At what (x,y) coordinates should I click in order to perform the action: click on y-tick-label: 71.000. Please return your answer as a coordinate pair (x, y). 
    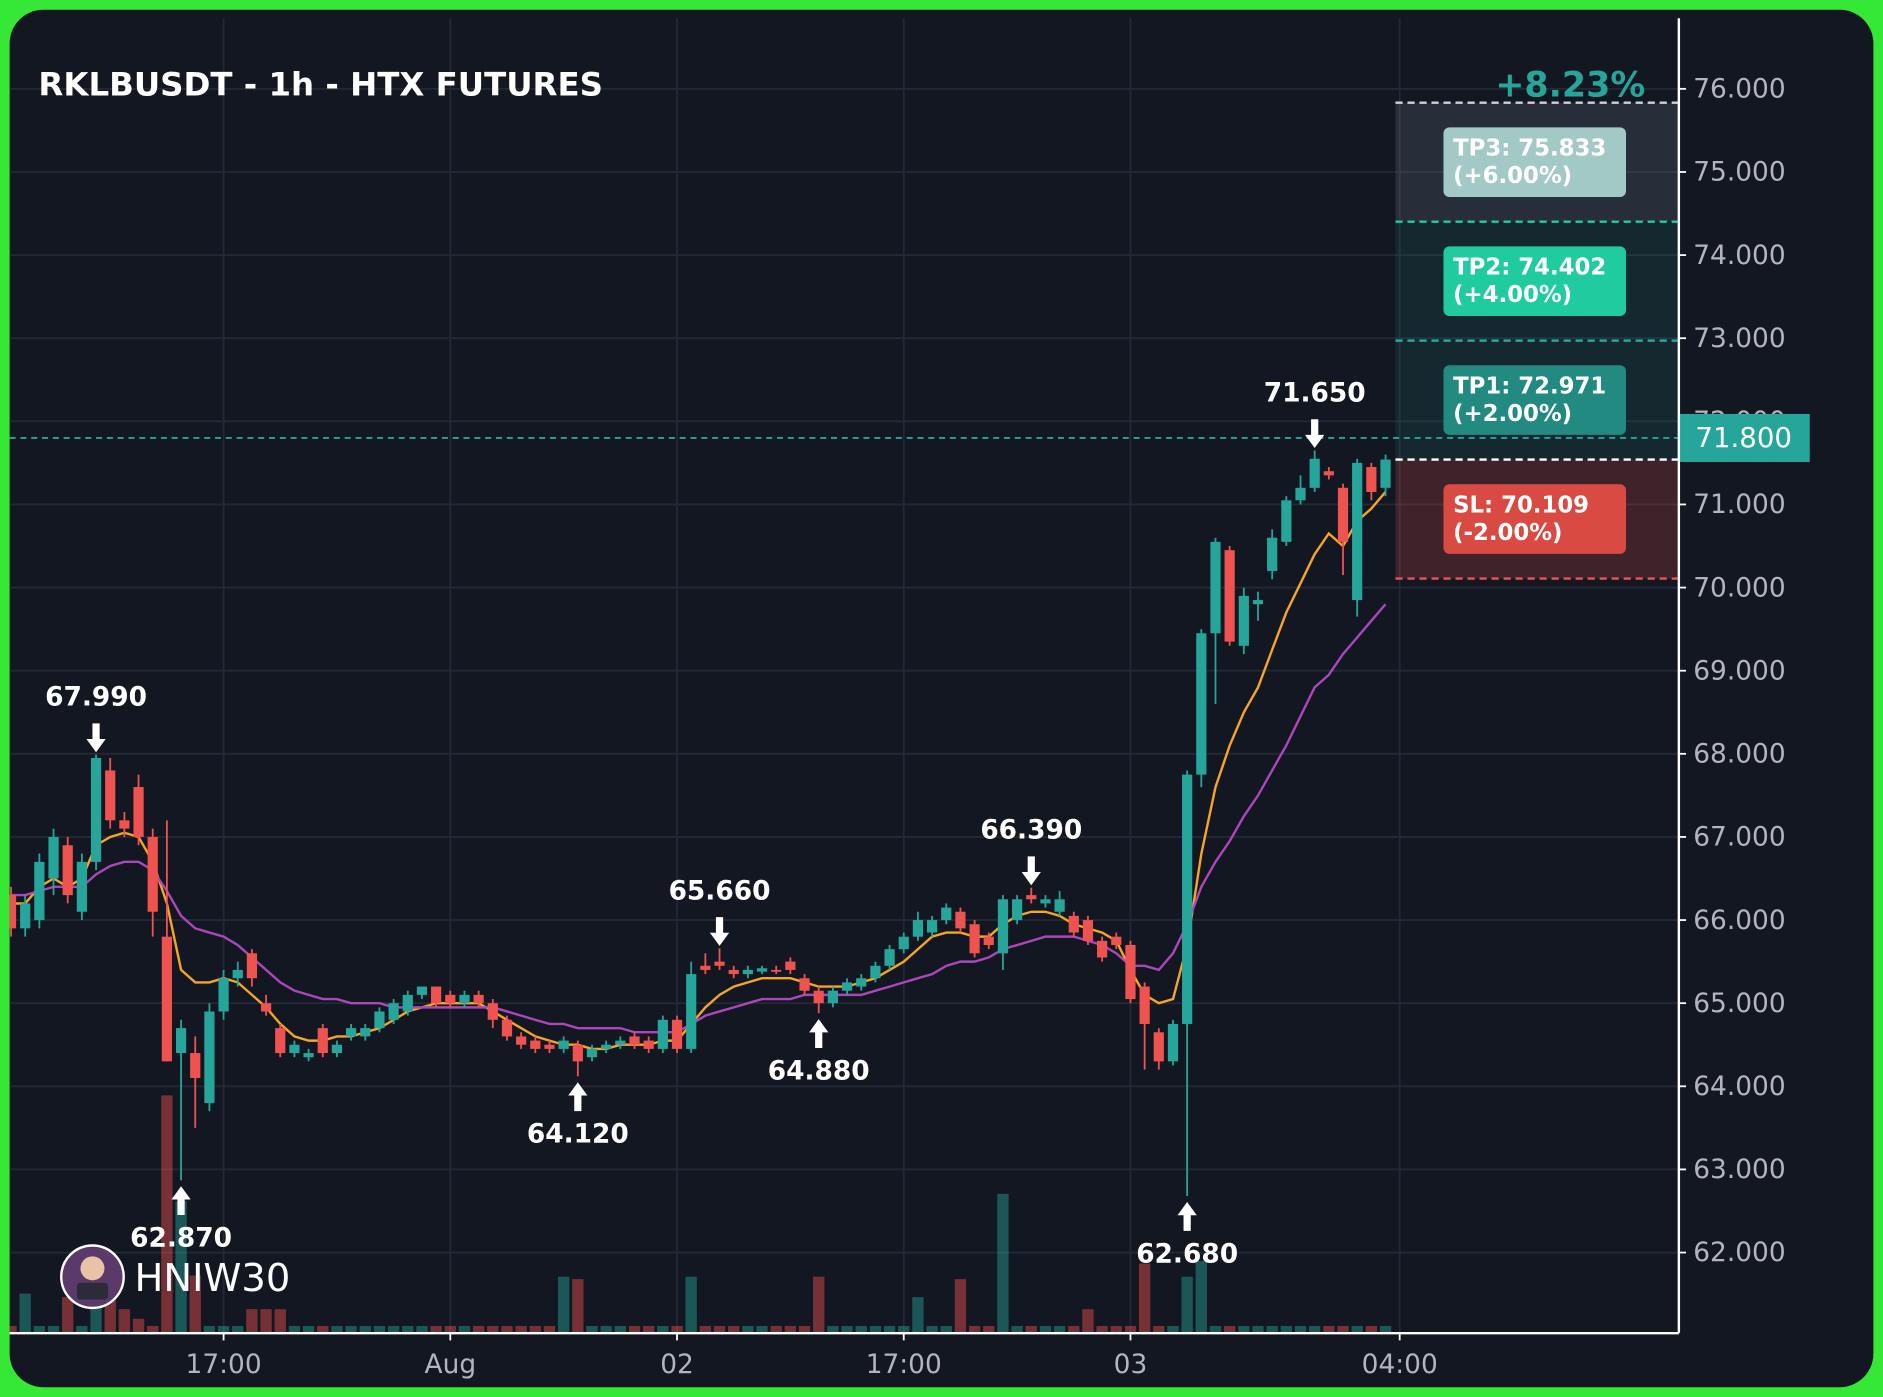
    Looking at the image, I should click on (1739, 504).